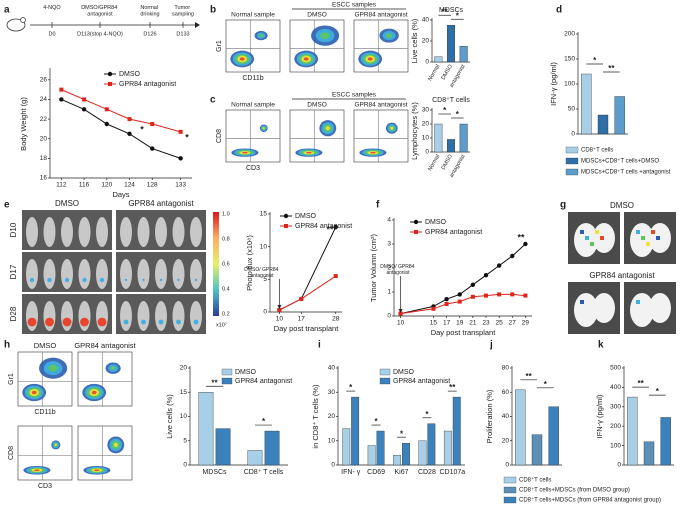  Describe the element at coordinates (7, 10) in the screenshot. I see `label: a` at that location.